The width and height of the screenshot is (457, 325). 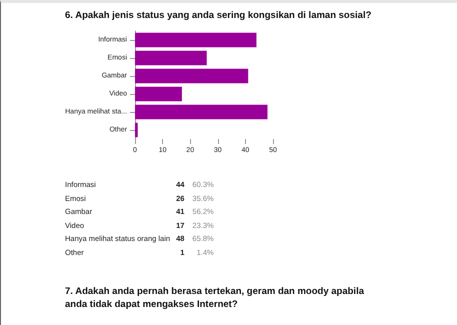 I want to click on chart-title: 6. Apakah jenis status yang anda sering kongsikan di laman sosial?, so click(x=218, y=15).